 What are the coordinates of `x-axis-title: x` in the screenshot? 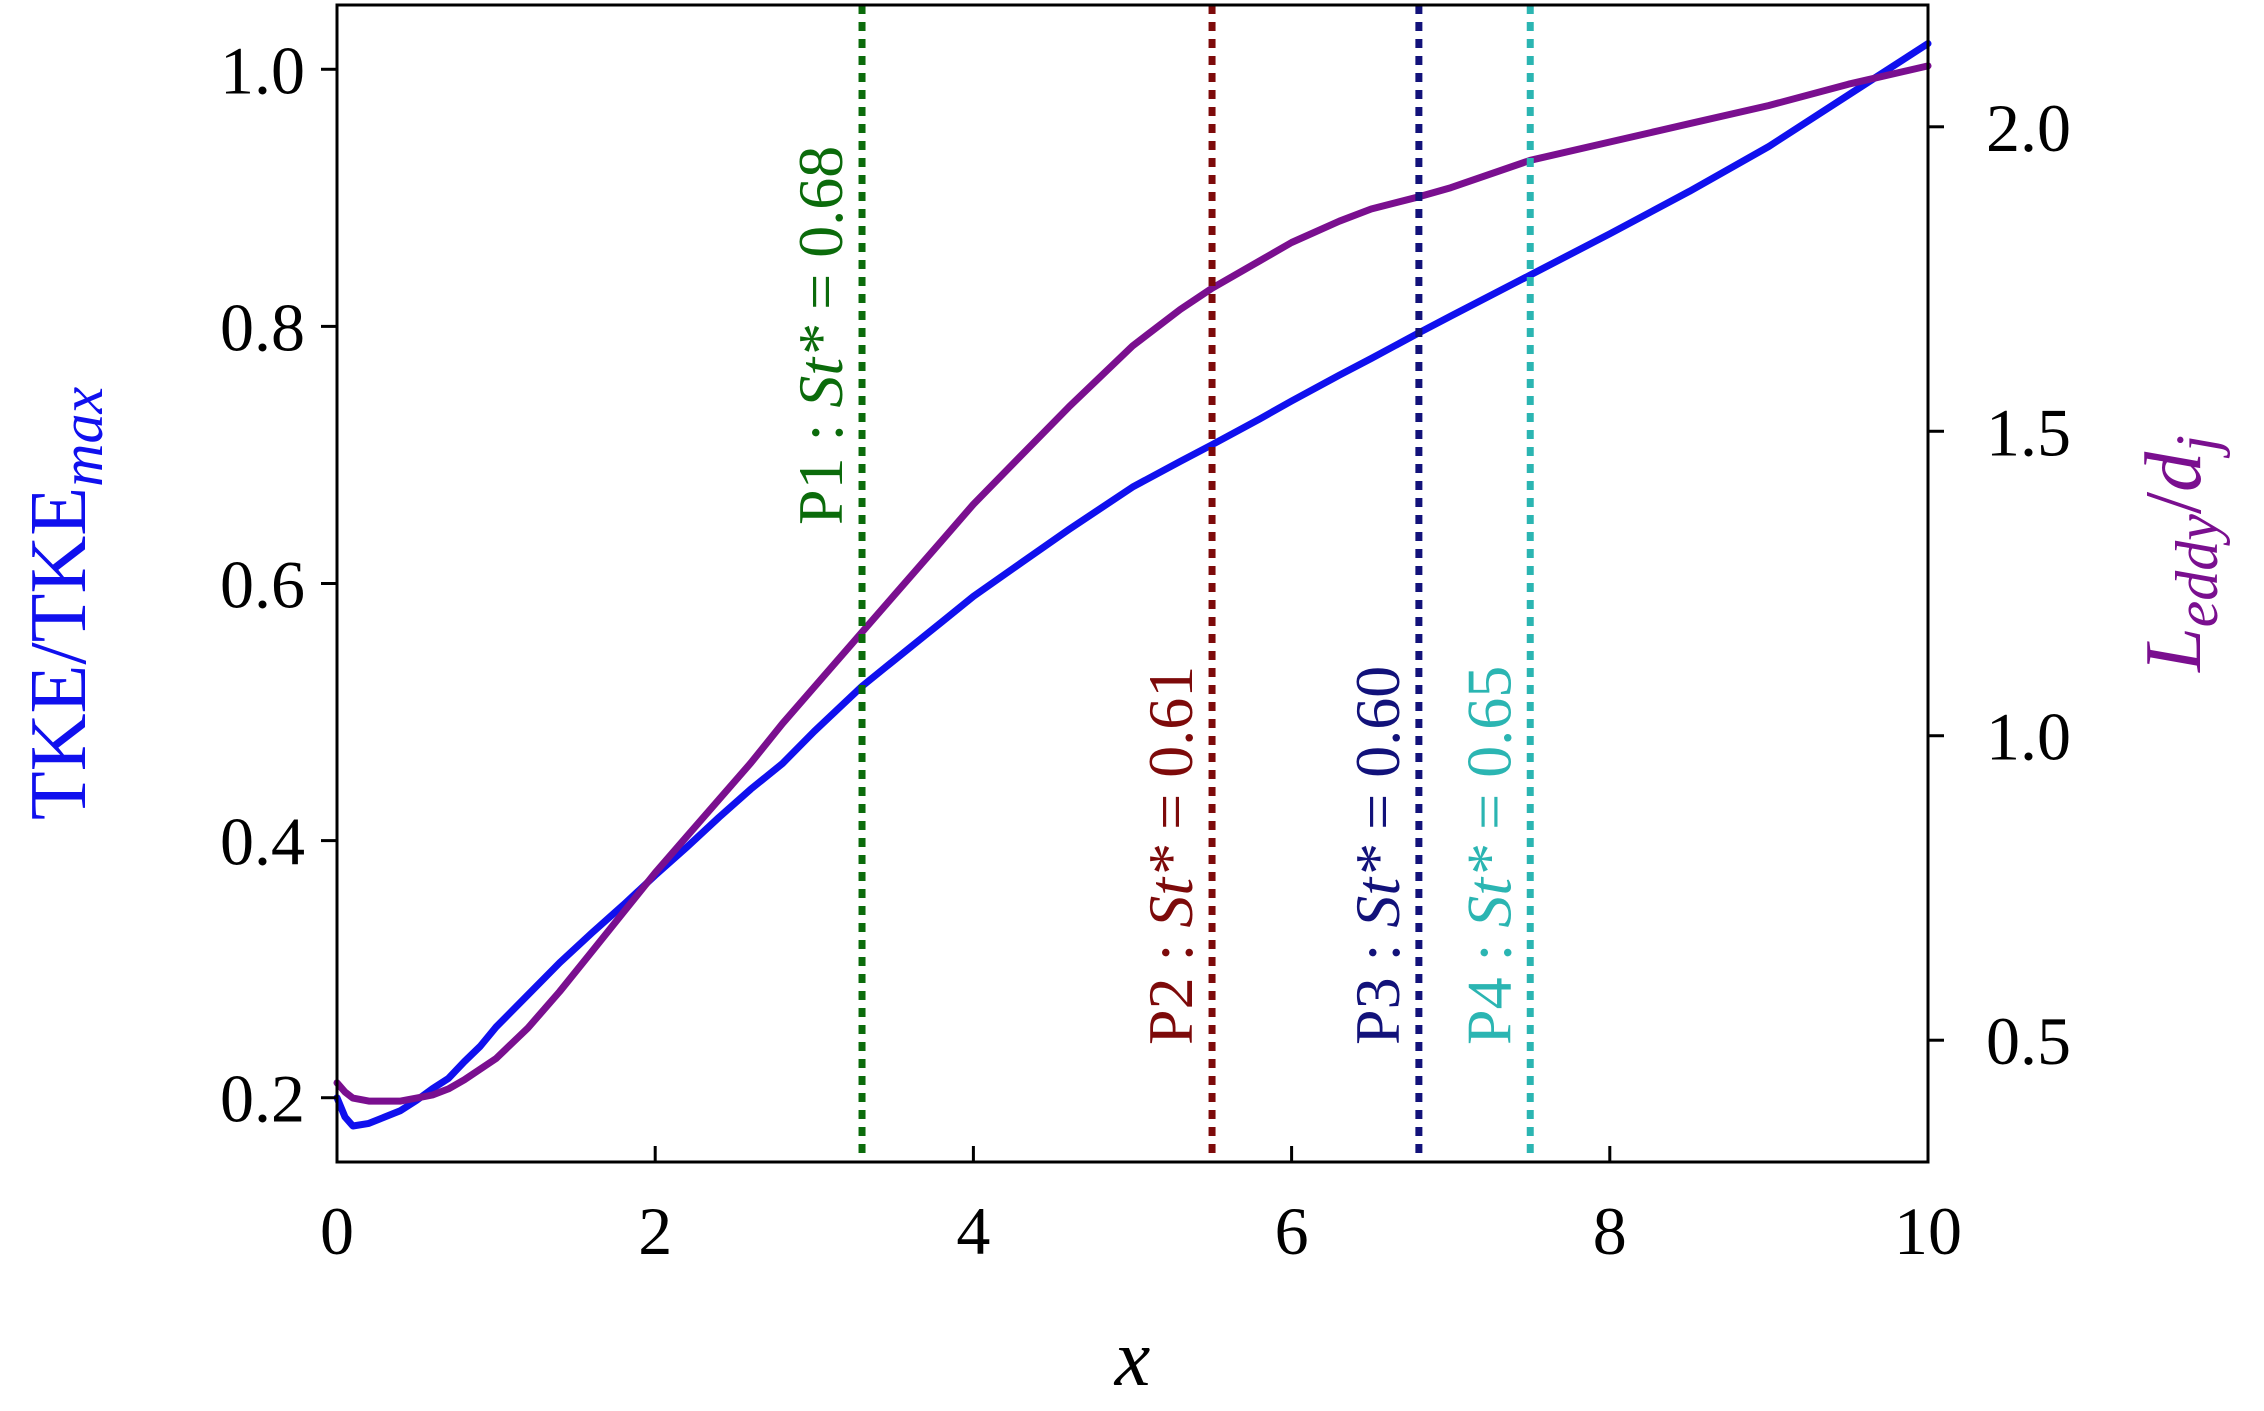 It's located at (1132, 1359).